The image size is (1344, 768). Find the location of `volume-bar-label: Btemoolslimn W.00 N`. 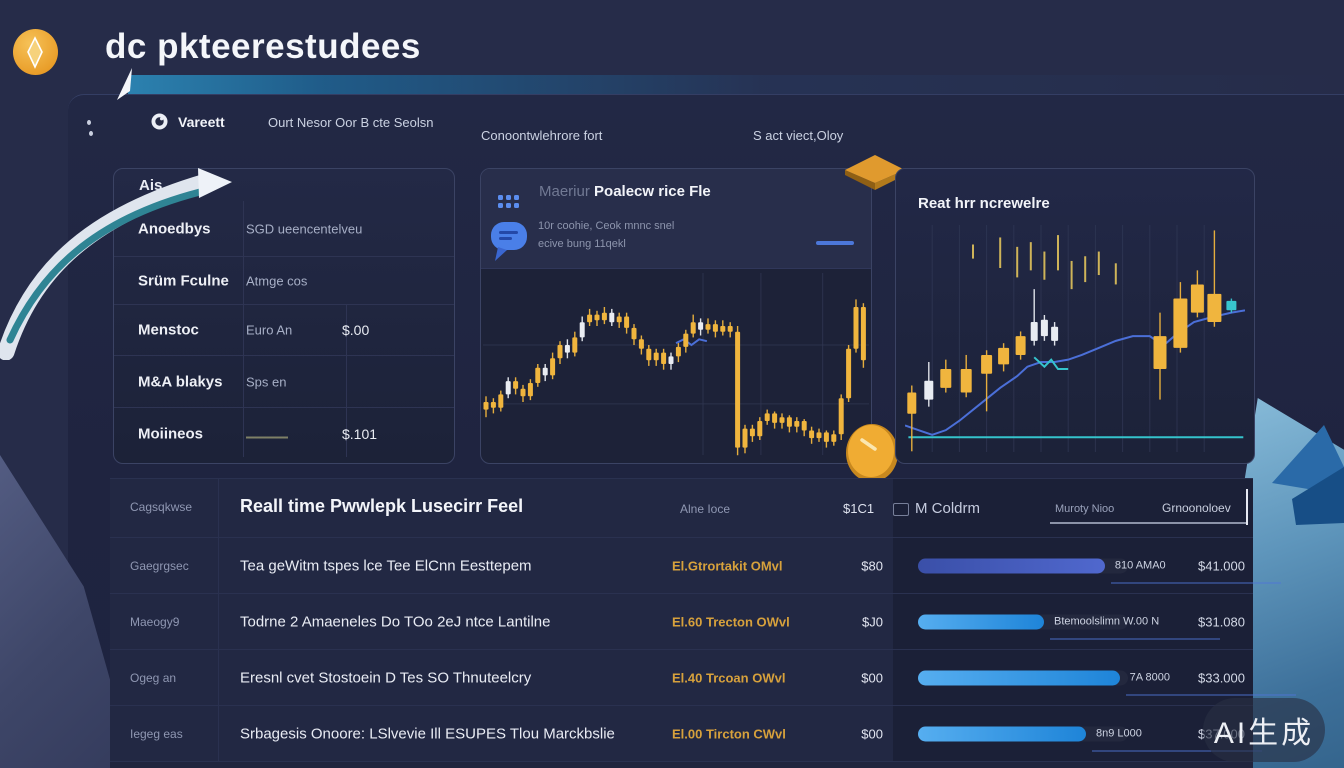

volume-bar-label: Btemoolslimn W.00 N is located at coordinates (1107, 621).